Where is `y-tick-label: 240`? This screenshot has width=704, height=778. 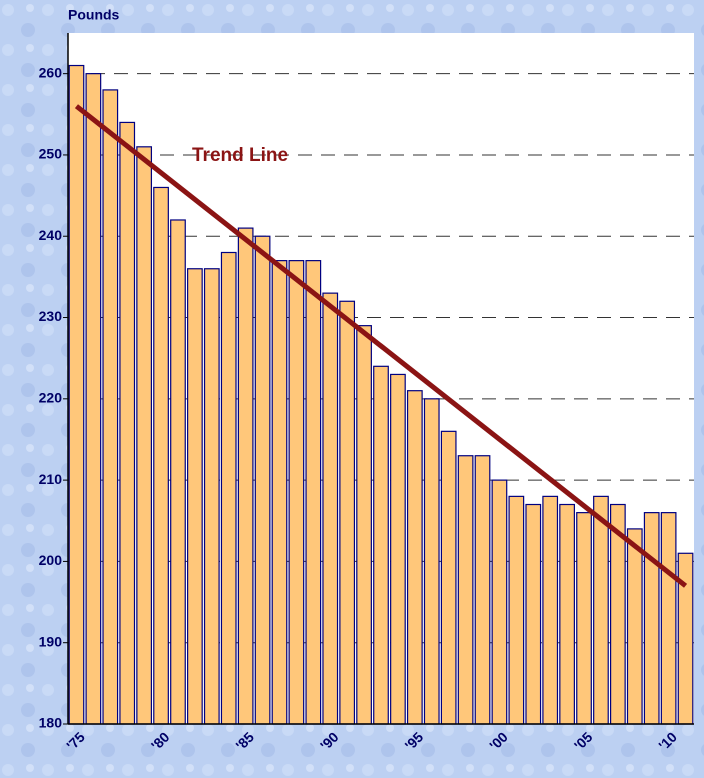 y-tick-label: 240 is located at coordinates (51, 235).